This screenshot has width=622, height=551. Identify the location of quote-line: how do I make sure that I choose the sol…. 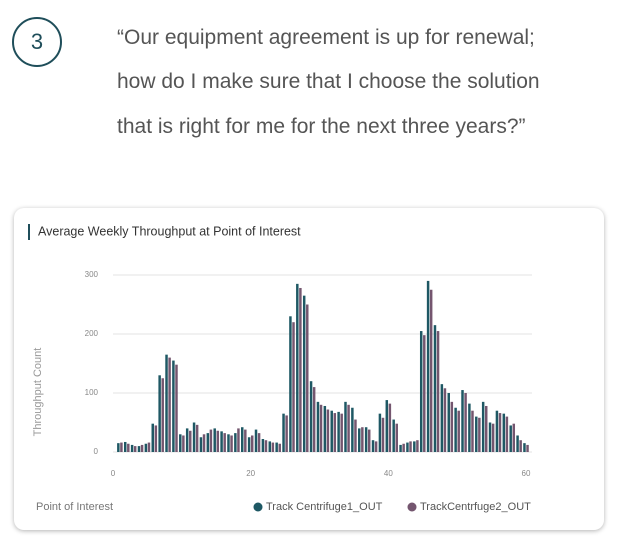
(328, 81).